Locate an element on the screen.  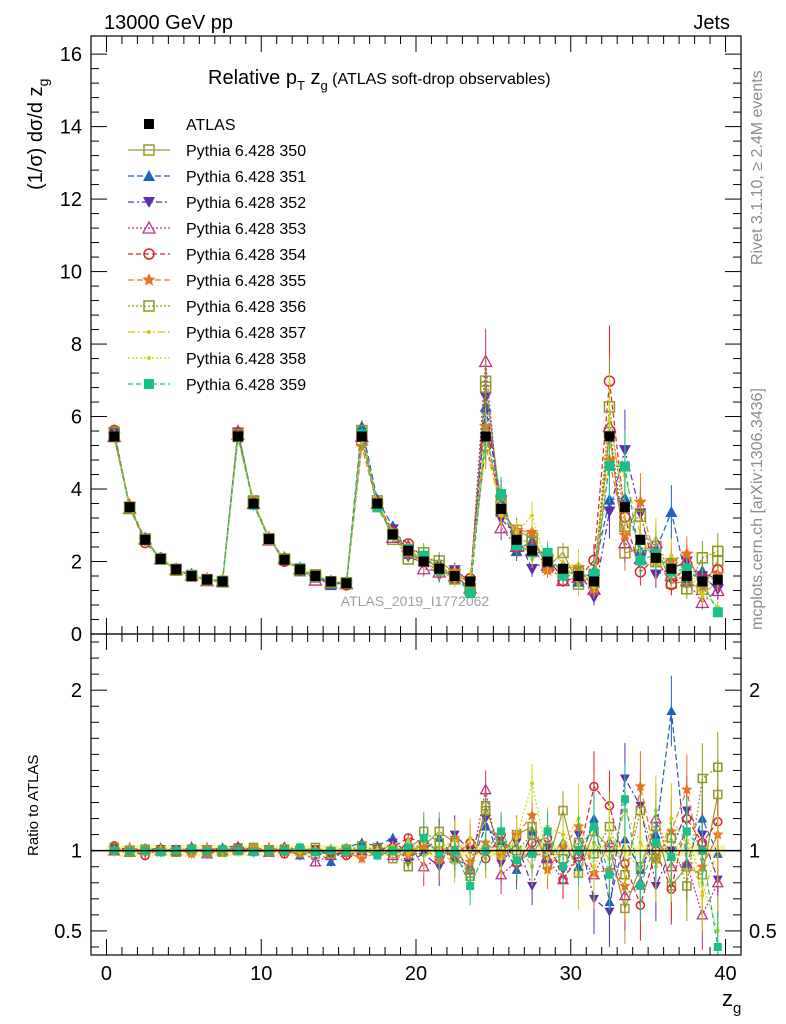
ratio-y-tick-label: 2 is located at coordinates (76, 691).